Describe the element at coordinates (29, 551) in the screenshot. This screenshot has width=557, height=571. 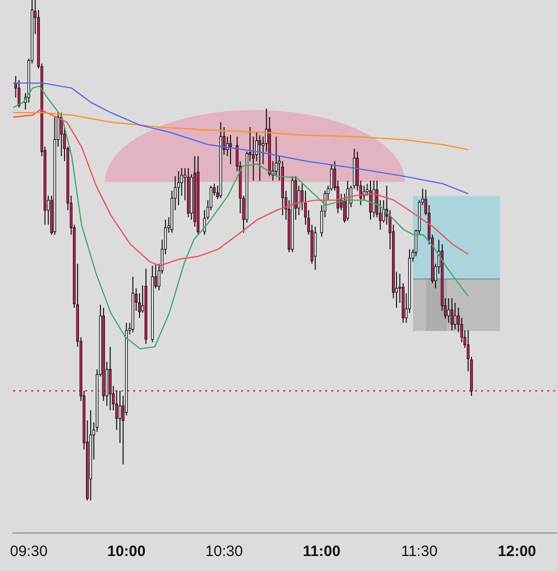
I see `x-tick-label: 09:30` at that location.